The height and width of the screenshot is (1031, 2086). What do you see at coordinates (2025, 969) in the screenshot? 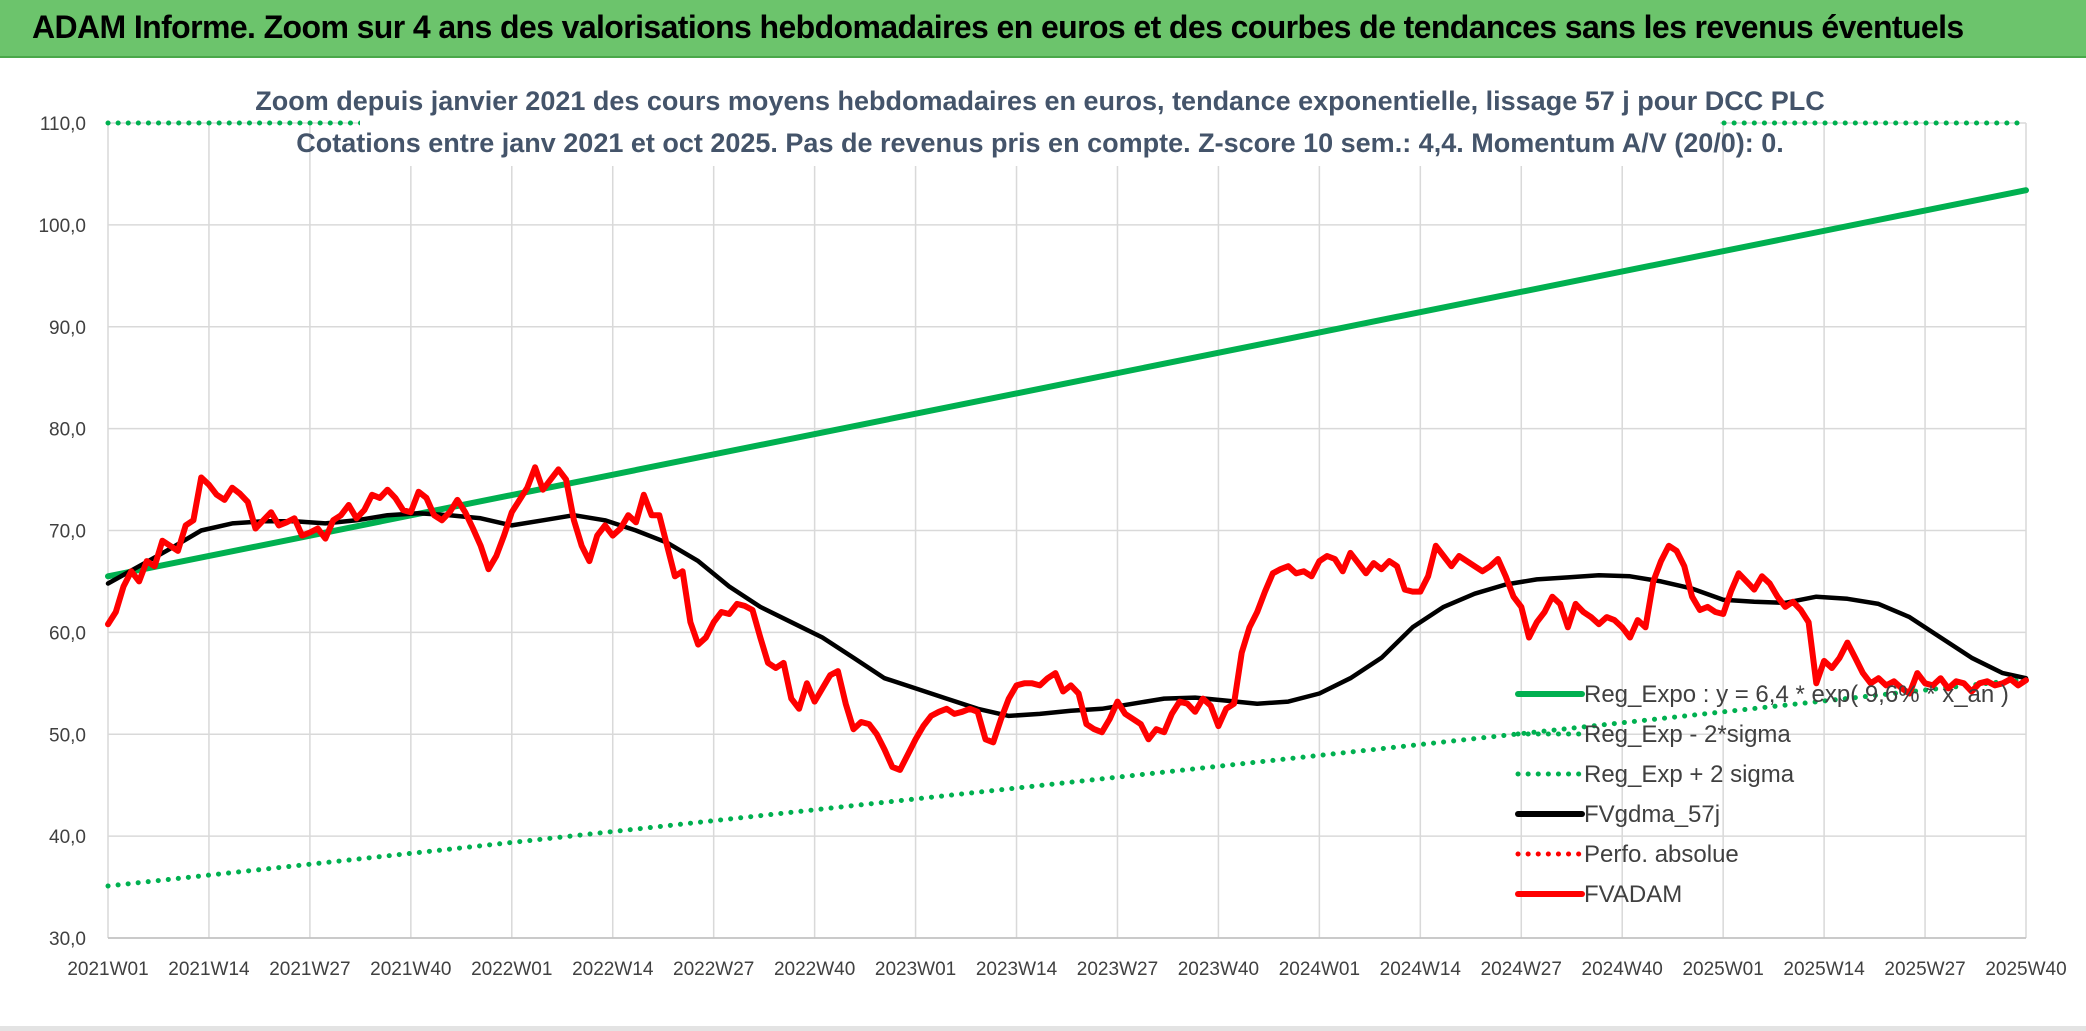
I see `x-tick-label: 2025W40` at bounding box center [2025, 969].